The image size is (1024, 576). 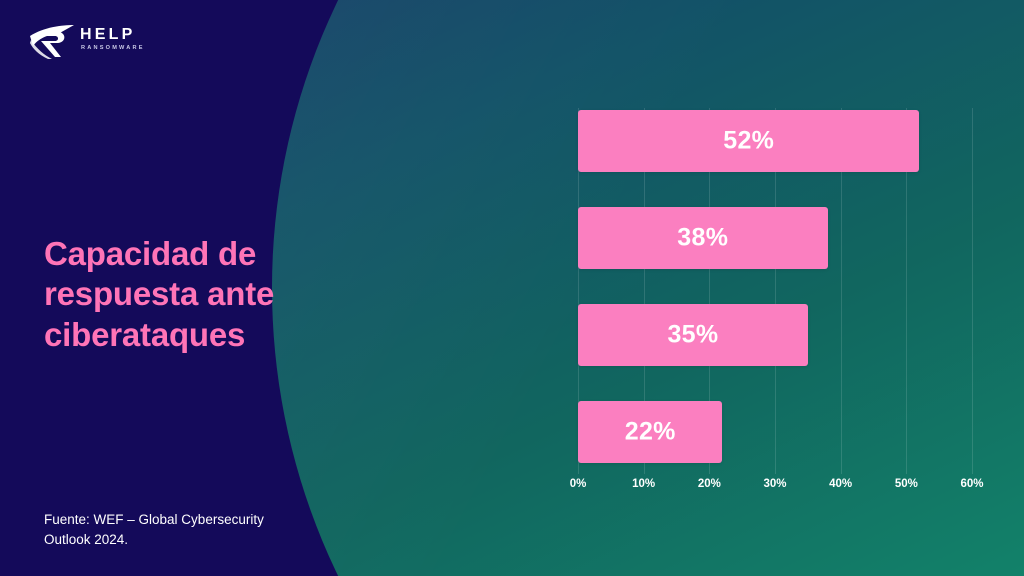 I want to click on logo-wordmark: HELP, so click(x=108, y=34).